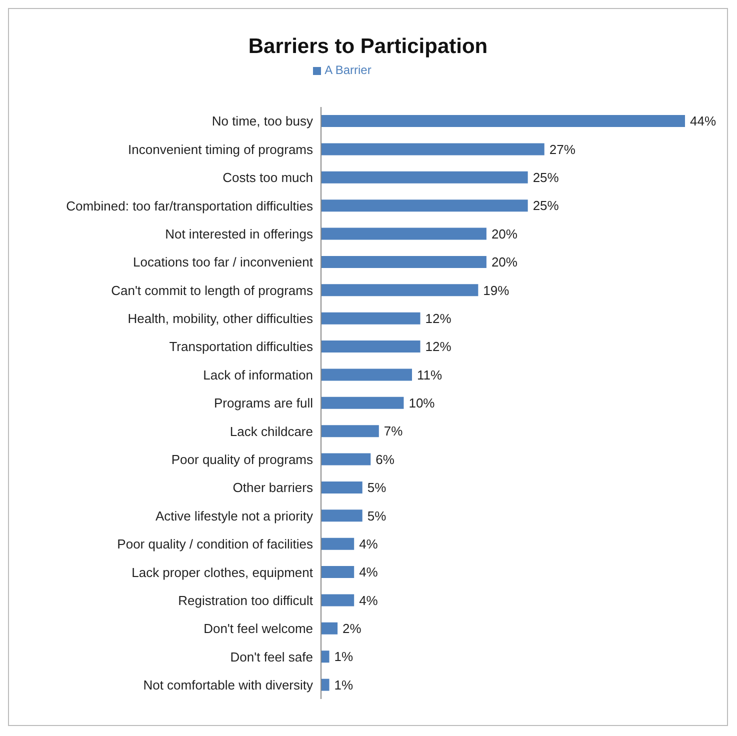 Image resolution: width=737 pixels, height=736 pixels. Describe the element at coordinates (368, 47) in the screenshot. I see `chart-title: Barriers to Participation` at that location.